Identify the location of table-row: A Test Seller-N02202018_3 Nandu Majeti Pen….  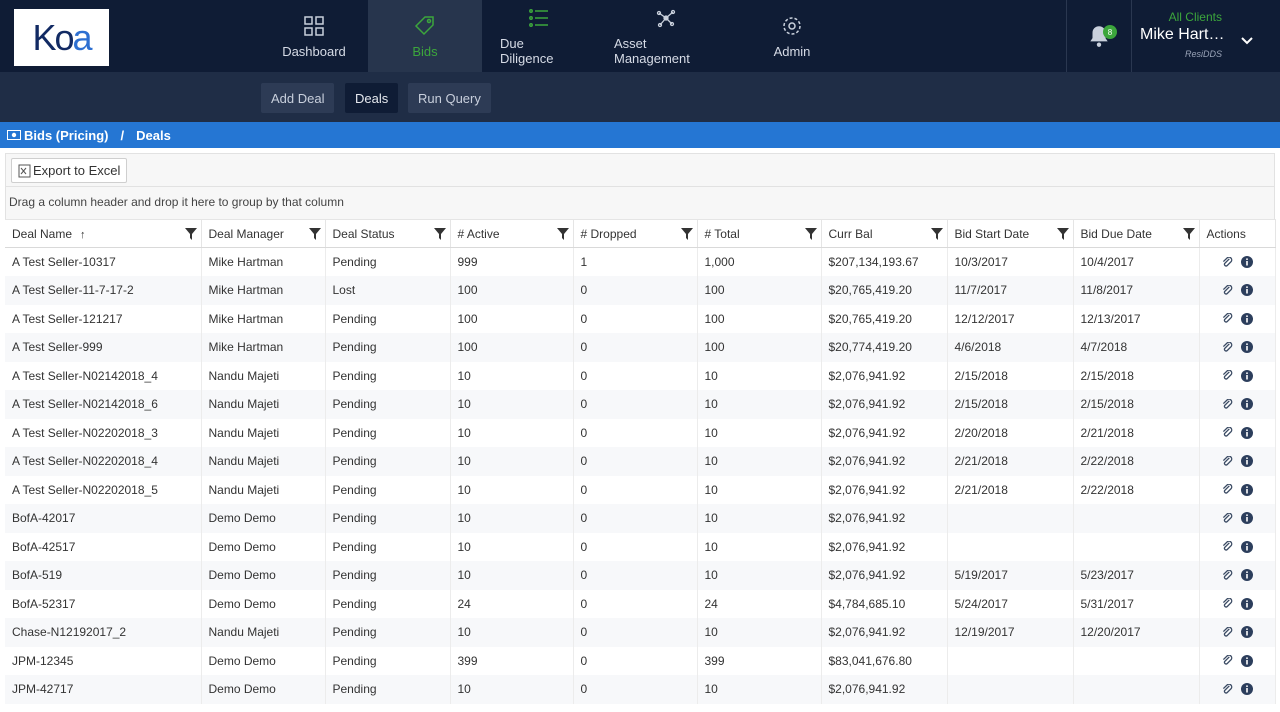
(640, 432).